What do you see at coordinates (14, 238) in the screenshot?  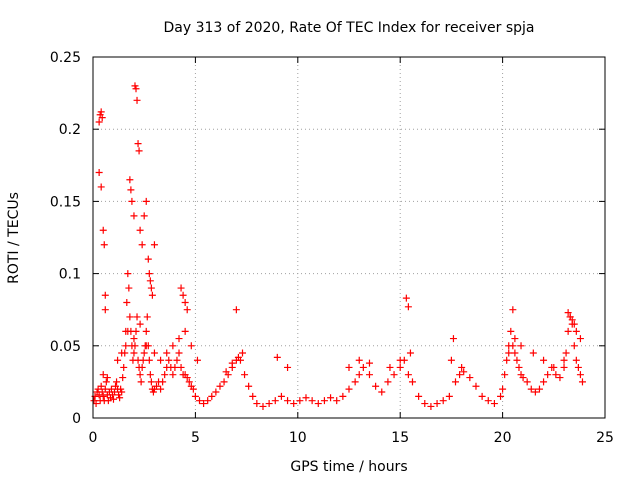 I see `y-axis-label: ROTI / TECUs` at bounding box center [14, 238].